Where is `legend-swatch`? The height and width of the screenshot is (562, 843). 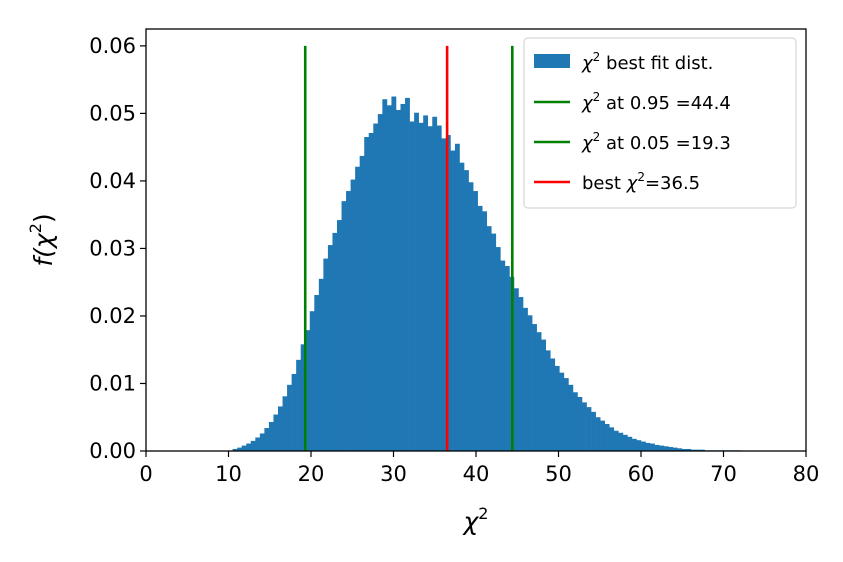
legend-swatch is located at coordinates (552, 61).